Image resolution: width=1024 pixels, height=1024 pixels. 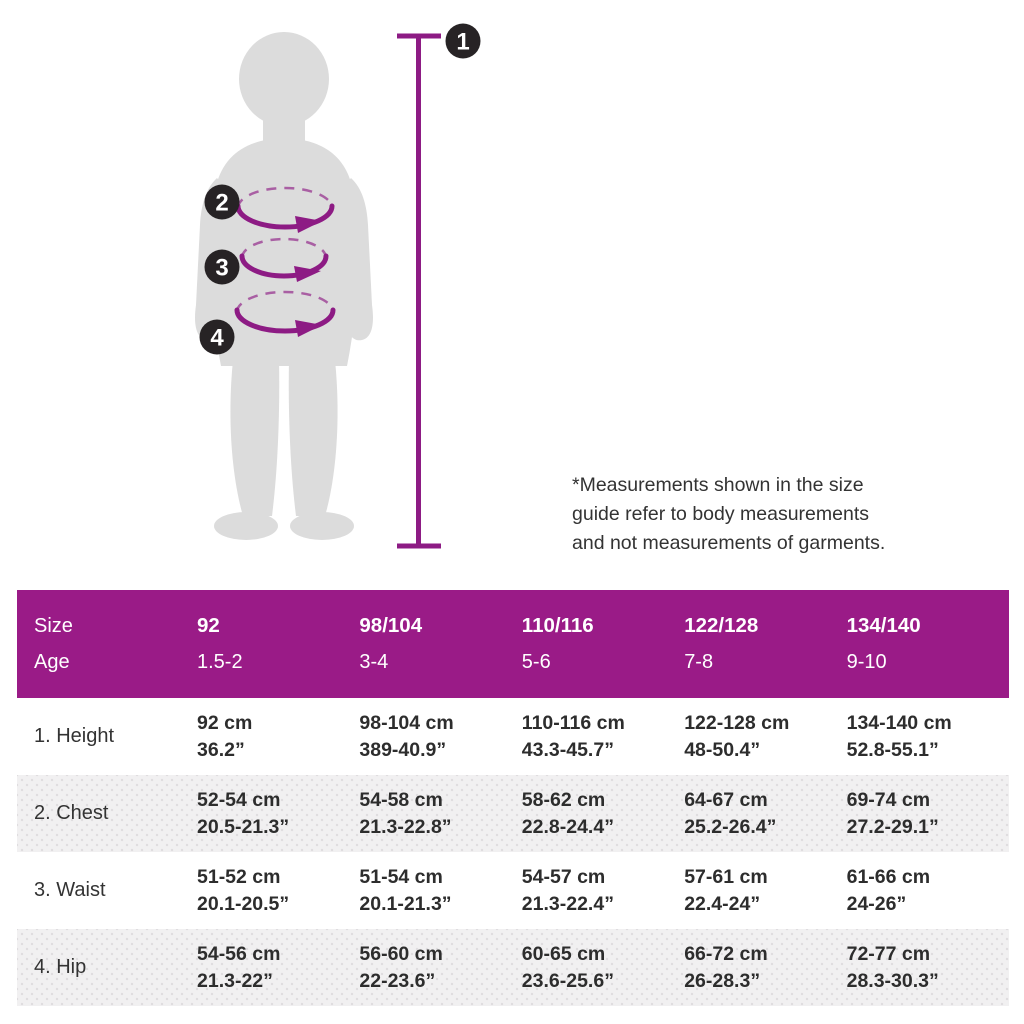 I want to click on size-value: 98/104, so click(x=391, y=625).